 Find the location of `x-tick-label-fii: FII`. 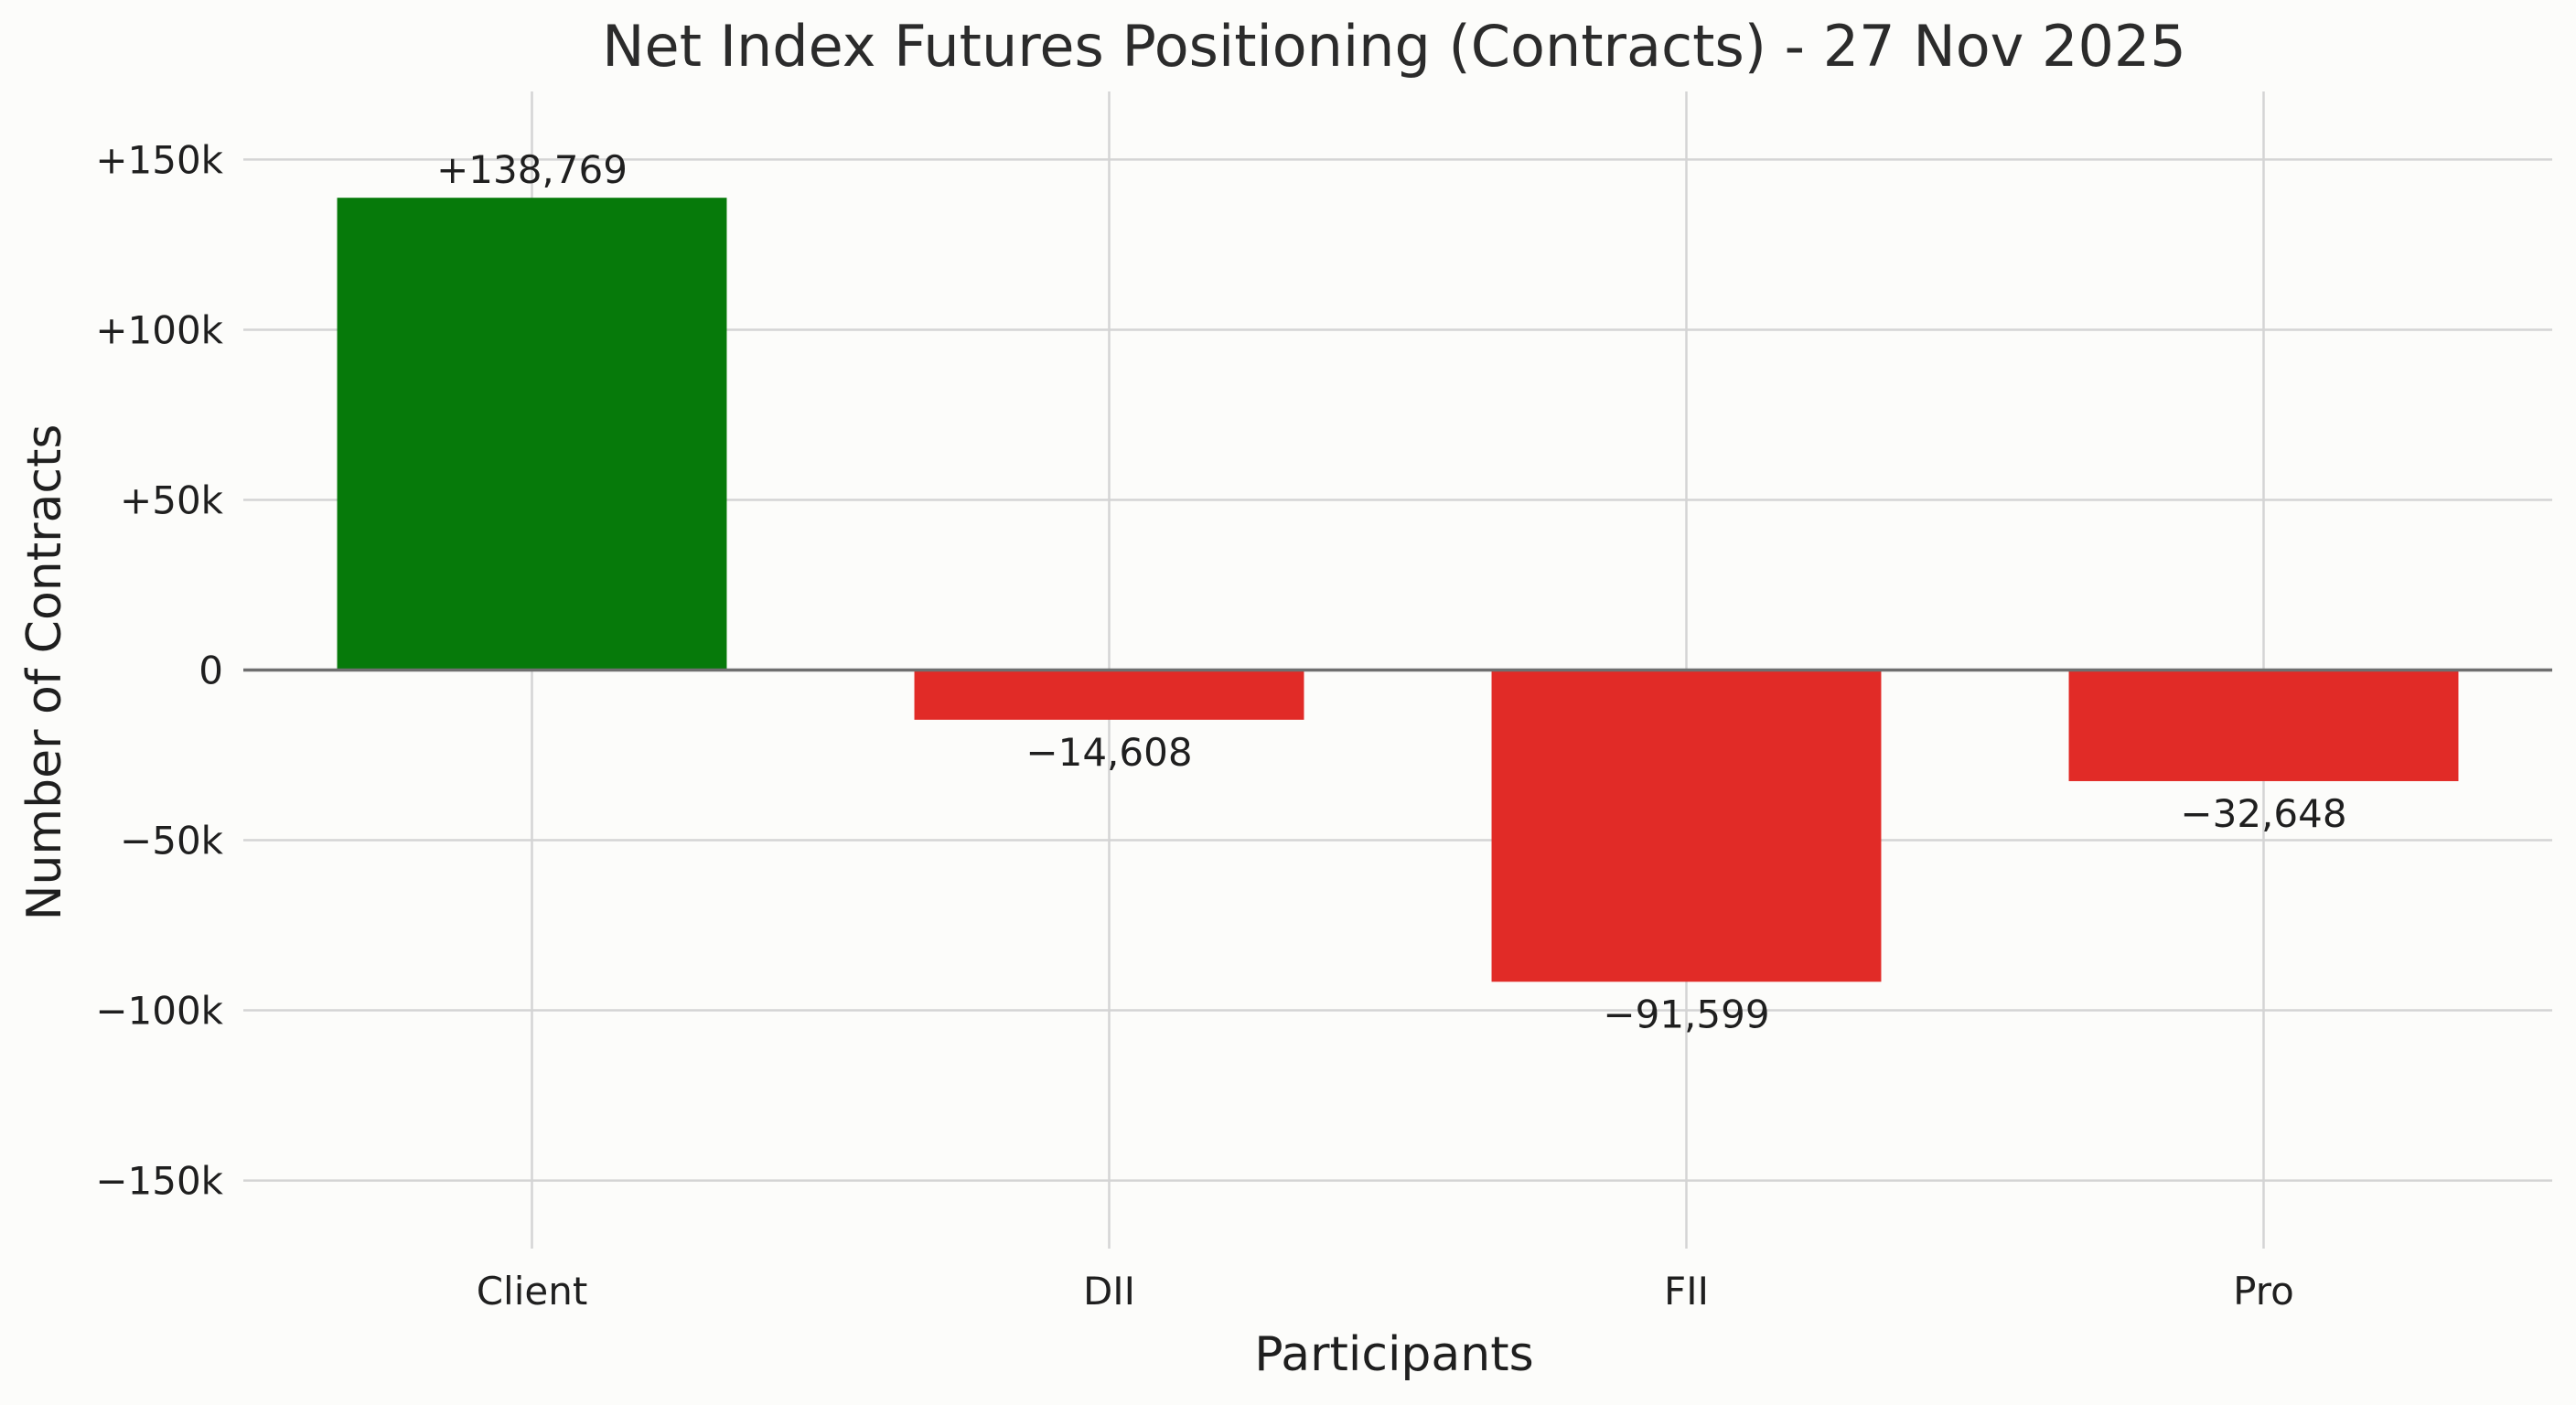

x-tick-label-fii: FII is located at coordinates (1687, 1292).